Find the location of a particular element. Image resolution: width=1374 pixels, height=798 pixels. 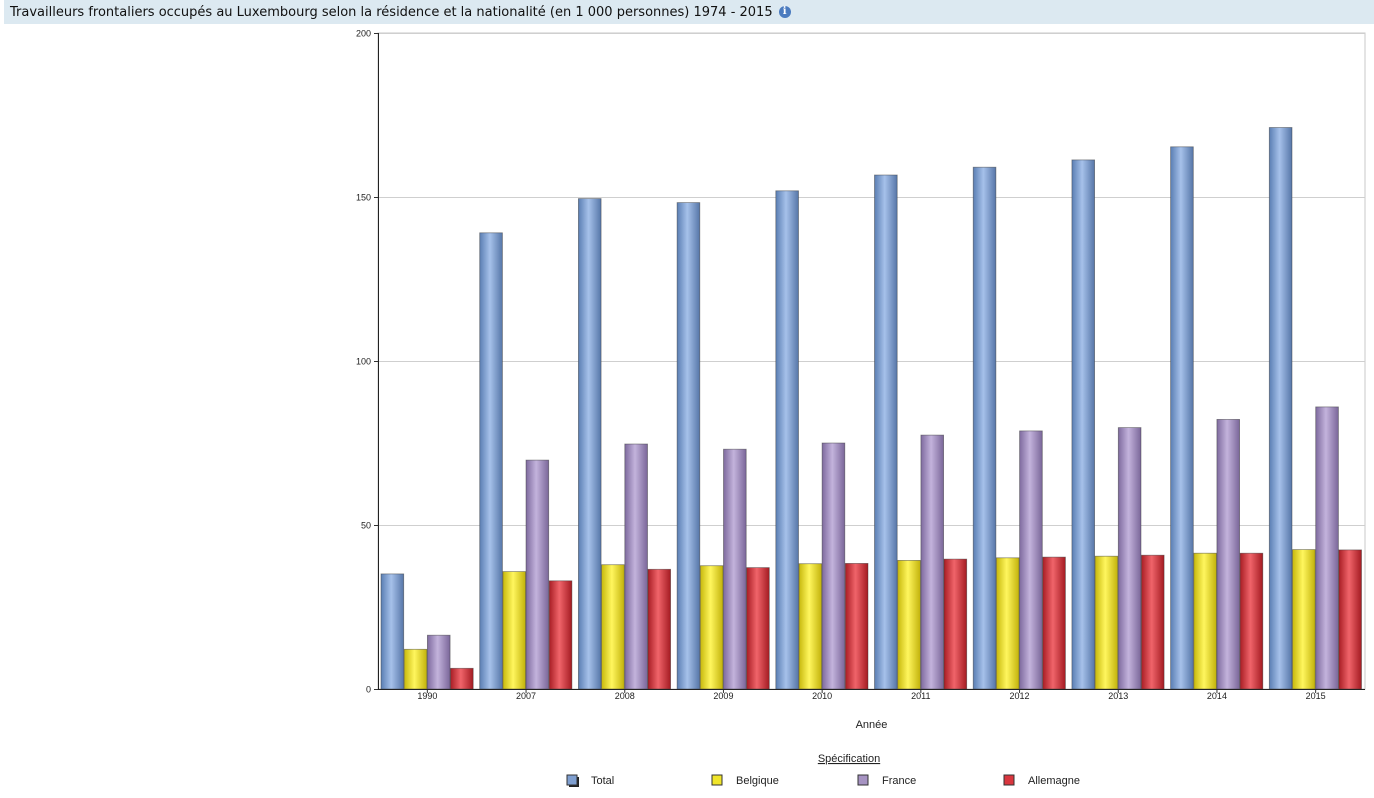

bar-france-2007 is located at coordinates (537, 574).